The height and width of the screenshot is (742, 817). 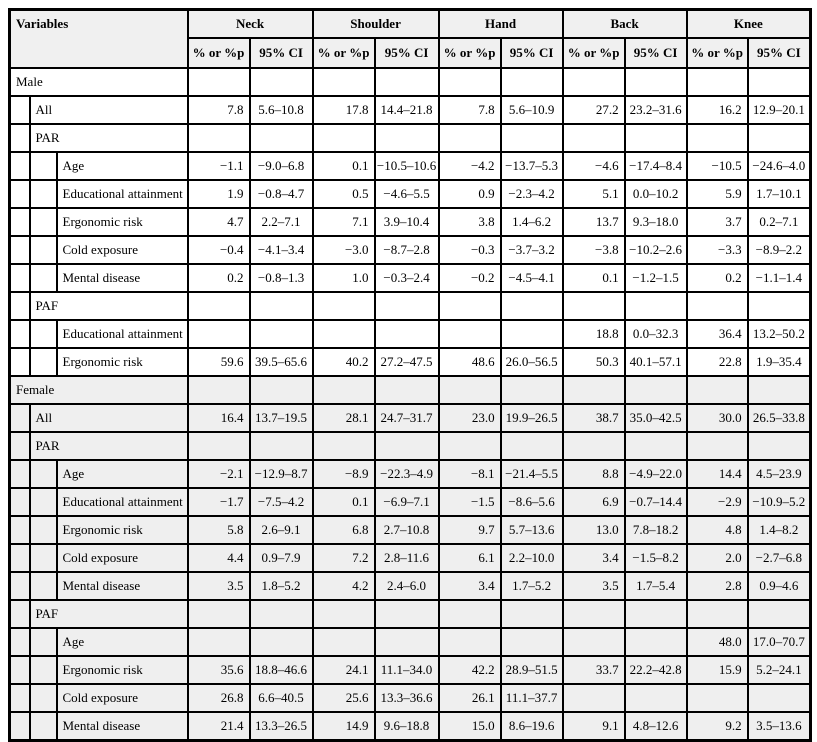 I want to click on value-cell: 5.8, so click(x=218, y=530).